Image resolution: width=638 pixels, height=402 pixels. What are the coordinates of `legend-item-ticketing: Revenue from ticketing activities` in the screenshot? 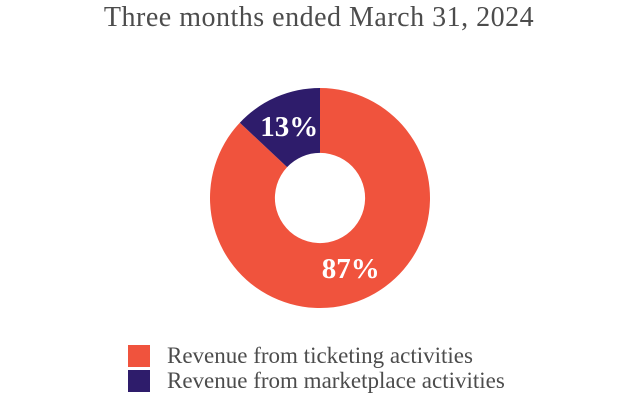 It's located at (316, 355).